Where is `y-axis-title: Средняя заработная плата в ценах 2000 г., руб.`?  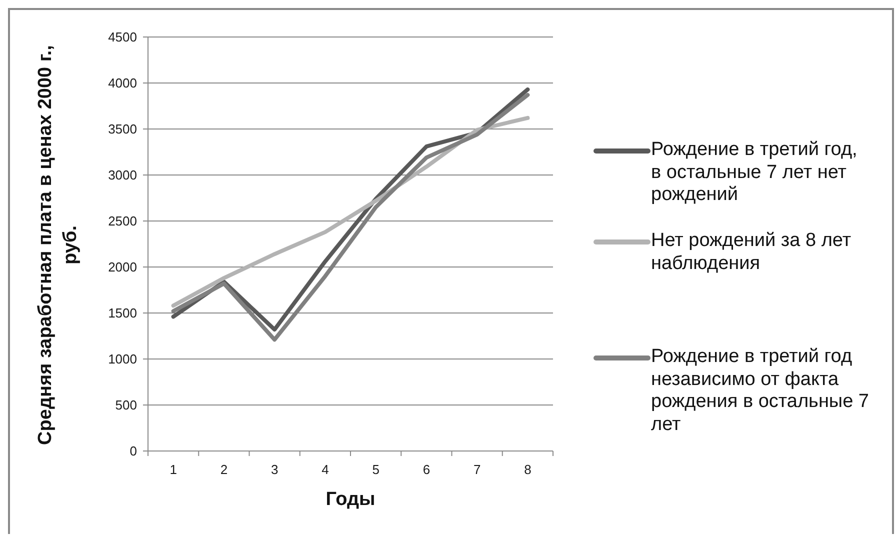
y-axis-title: Средняя заработная плата в ценах 2000 г., руб. is located at coordinates (58, 245).